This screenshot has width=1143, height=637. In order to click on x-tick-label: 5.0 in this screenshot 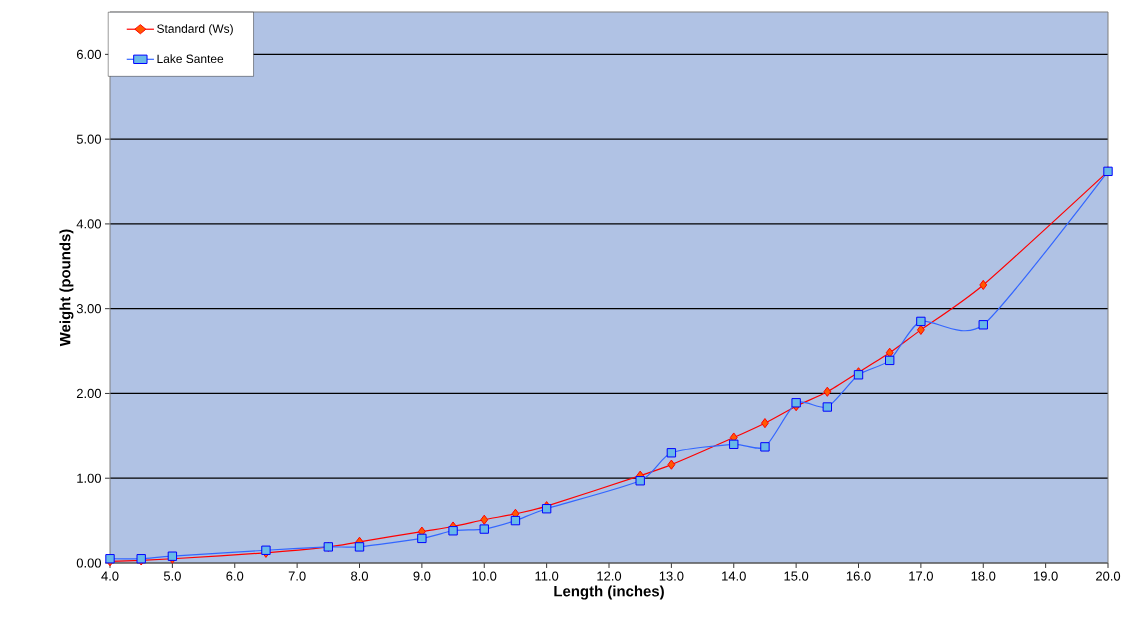, I will do `click(172, 576)`.